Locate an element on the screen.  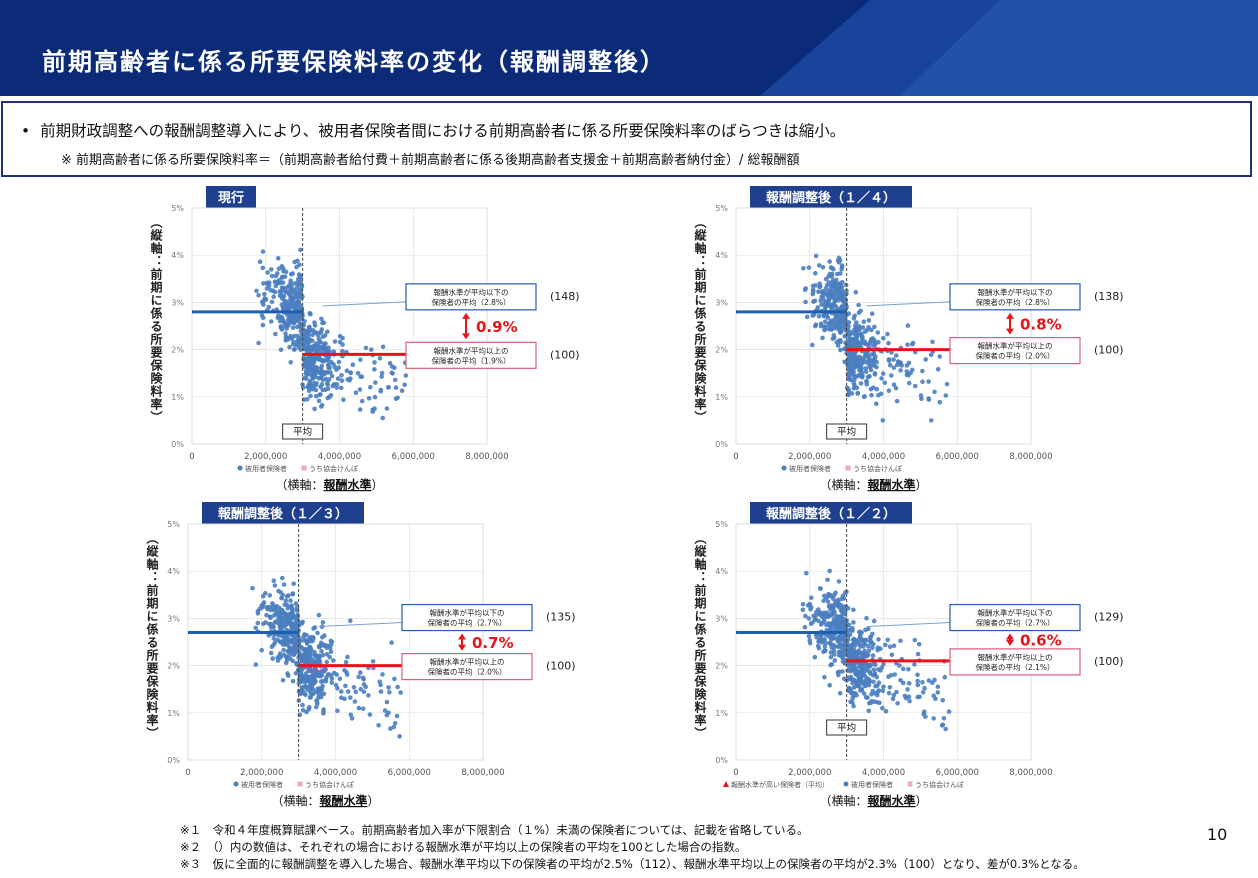
y-axis-label: （縦軸：前期に係る所要保険料率） is located at coordinates (700, 636).